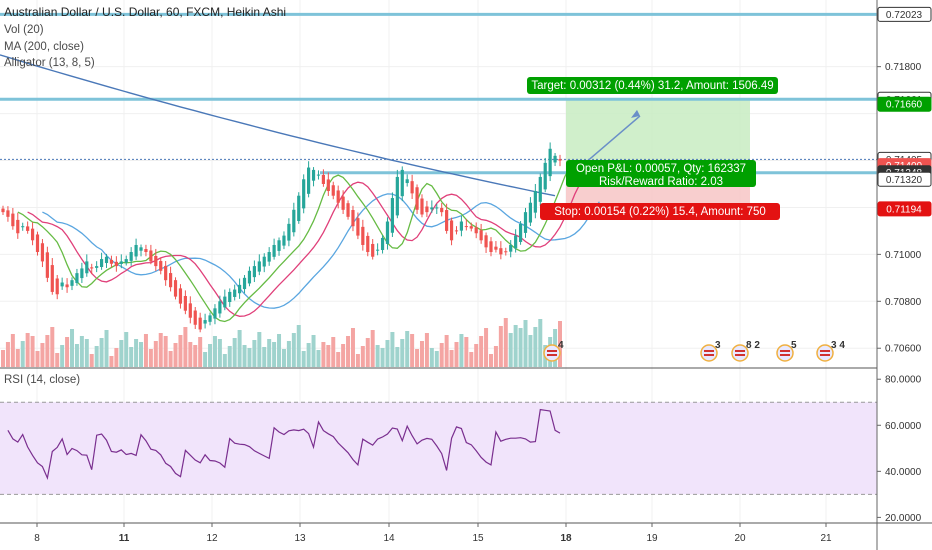 Image resolution: width=932 pixels, height=550 pixels. I want to click on legend-volume: Vol (20), so click(24, 30).